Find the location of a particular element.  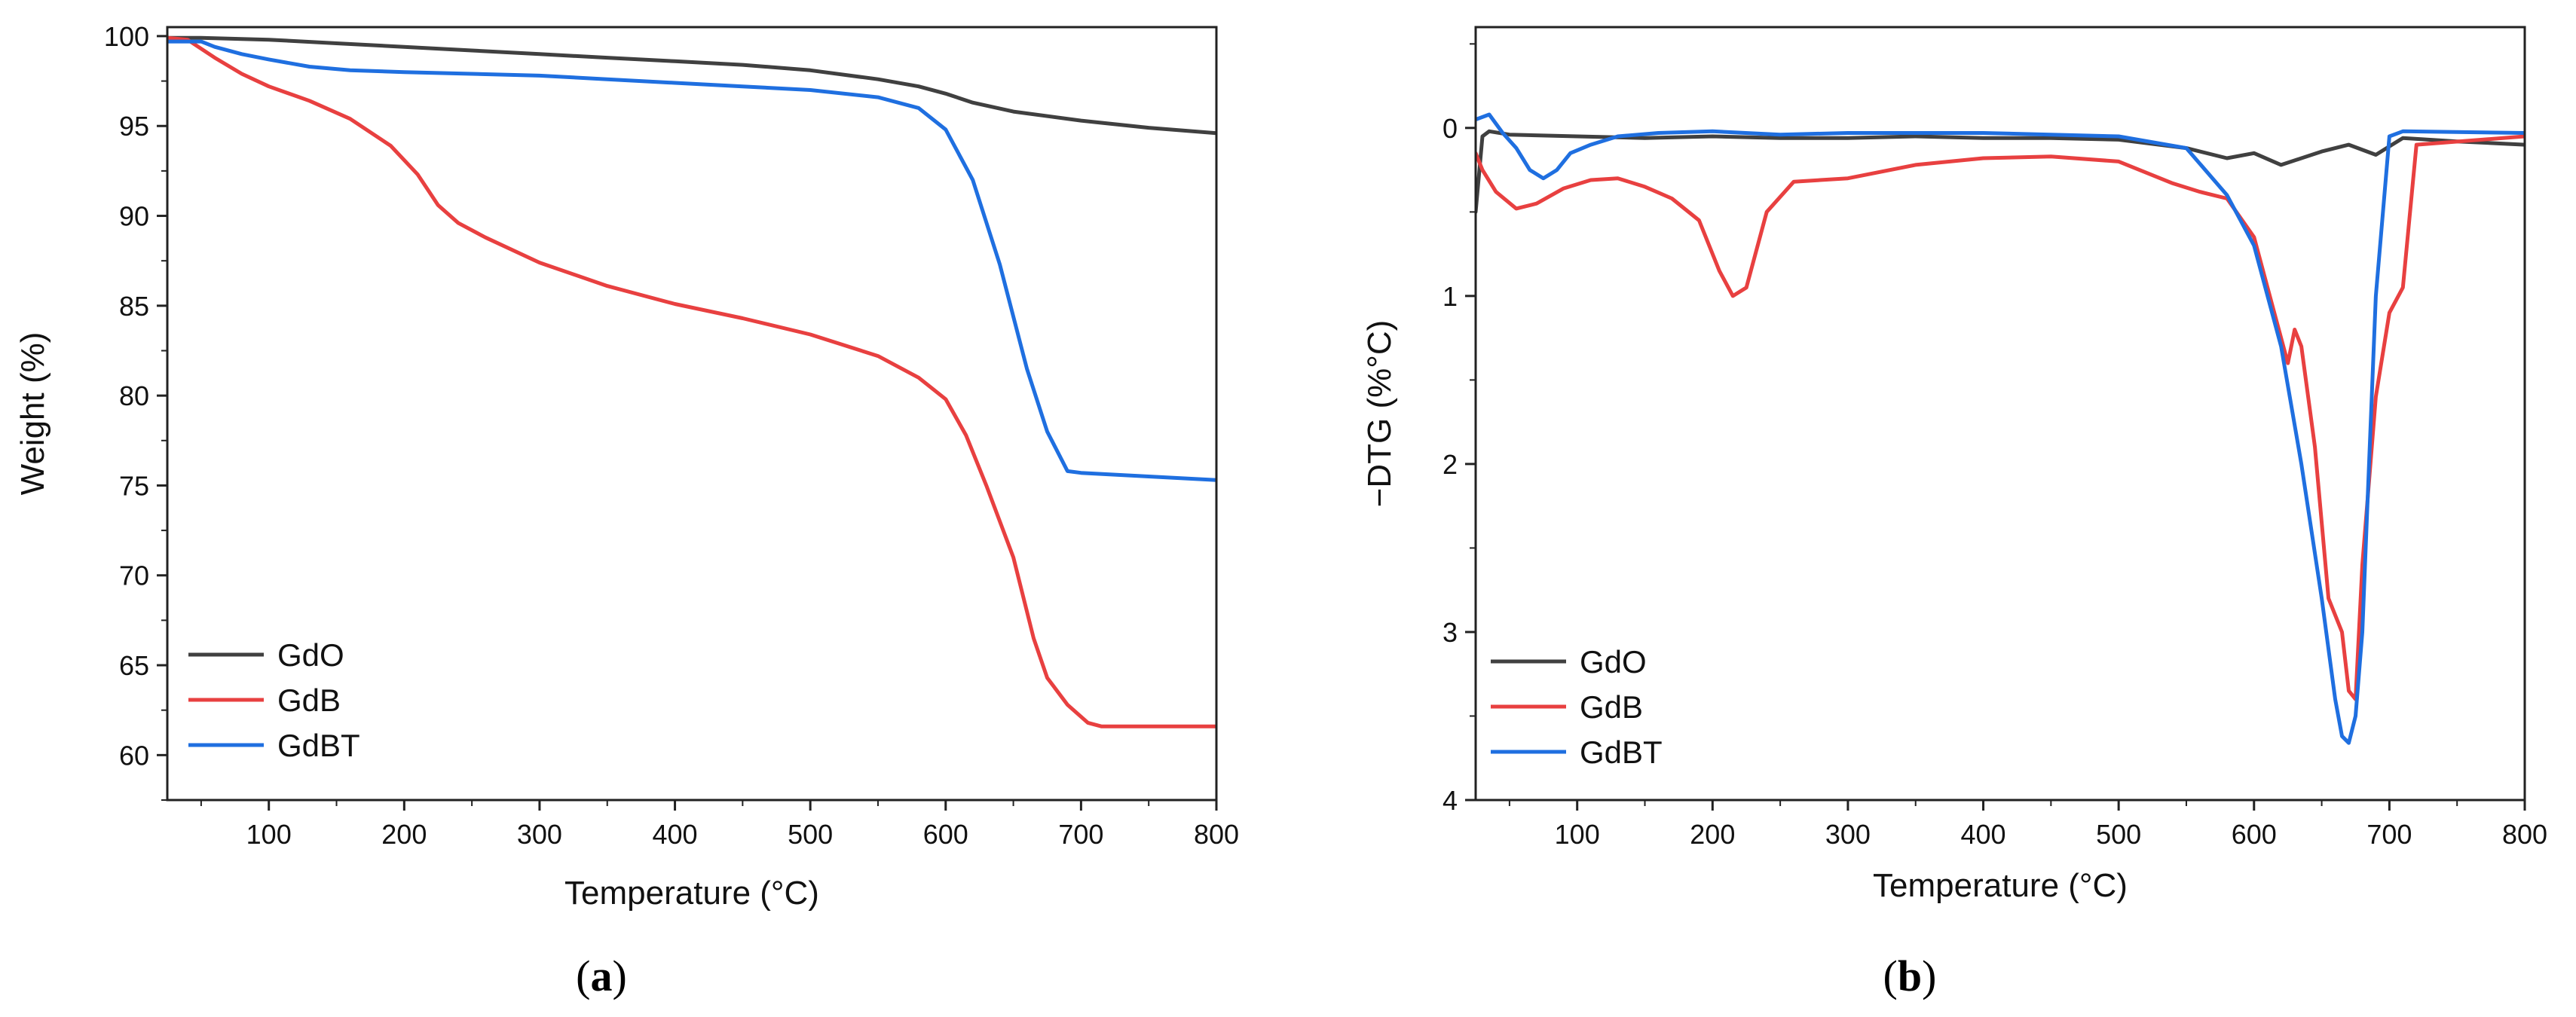

panel-b-x-tick-label: 400 is located at coordinates (1984, 834).